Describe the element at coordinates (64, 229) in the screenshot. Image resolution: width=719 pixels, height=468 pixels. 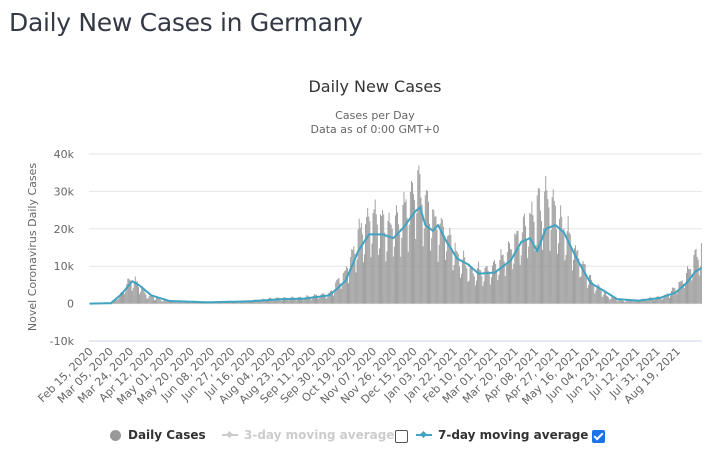
I see `y-tick-label: 20k` at that location.